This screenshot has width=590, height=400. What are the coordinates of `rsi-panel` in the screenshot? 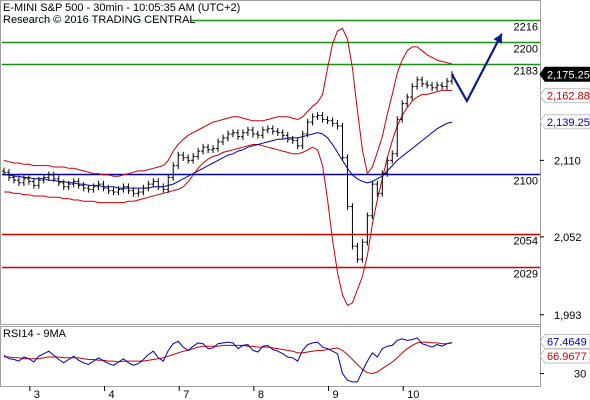 It's located at (270, 356).